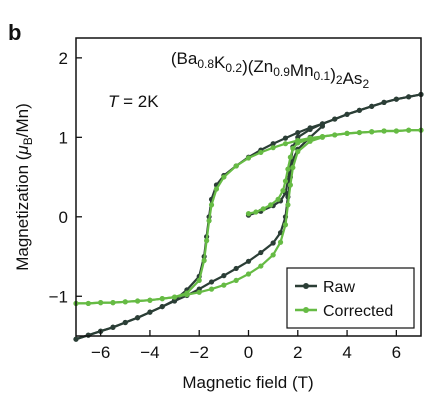 This screenshot has width=434, height=407. Describe the element at coordinates (133, 101) in the screenshot. I see `temperature-annotation: T = 2K` at that location.